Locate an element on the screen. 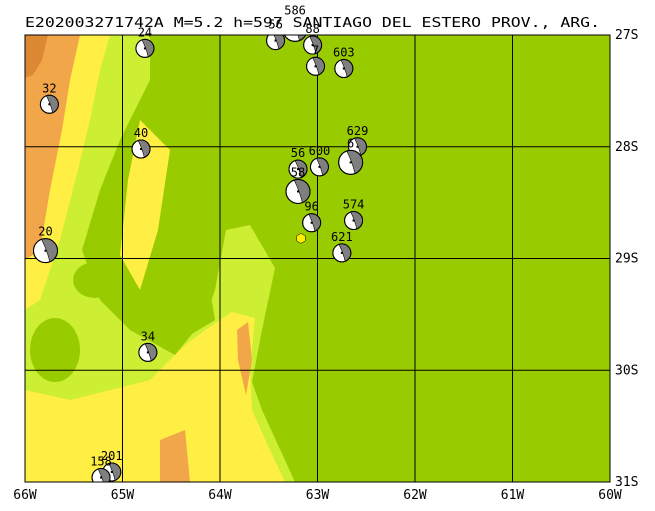  epicenter-marker is located at coordinates (301, 238).